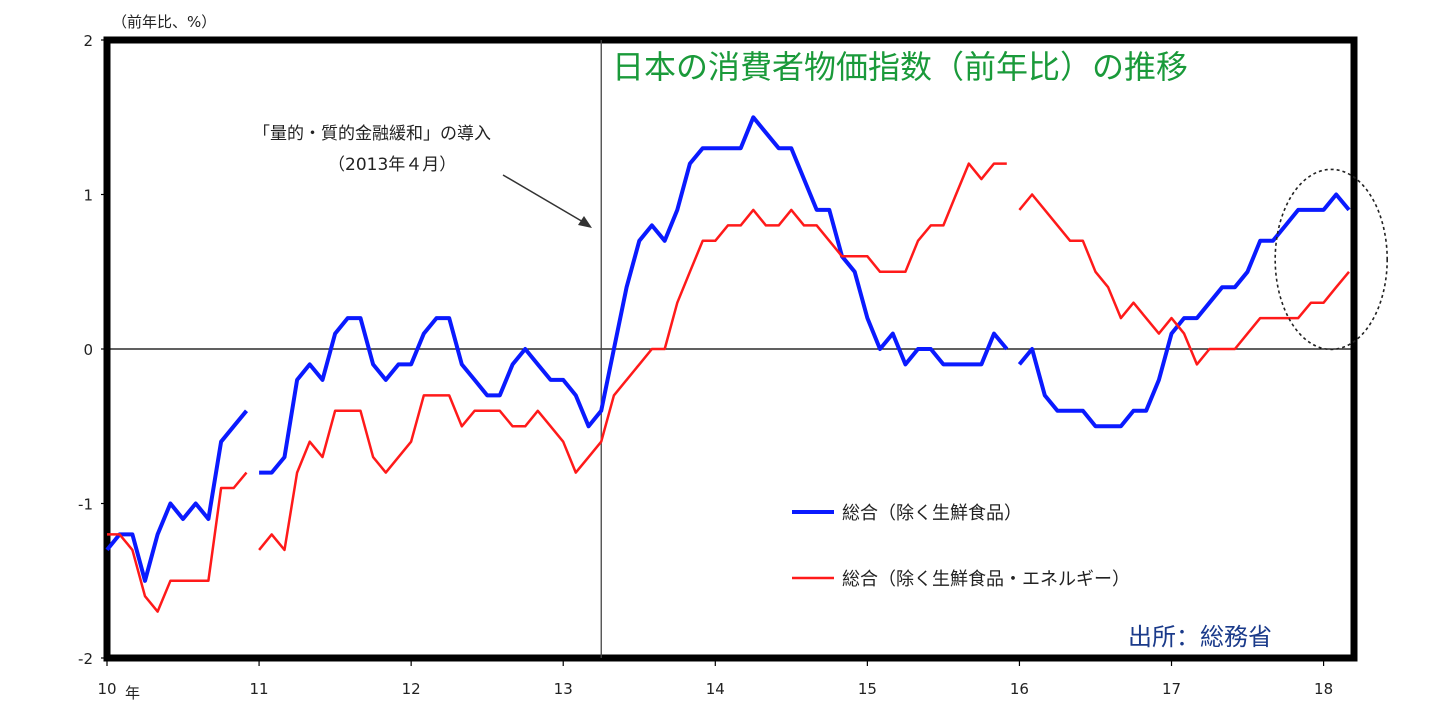 This screenshot has width=1448, height=702. I want to click on y-tick-label: -2, so click(85, 659).